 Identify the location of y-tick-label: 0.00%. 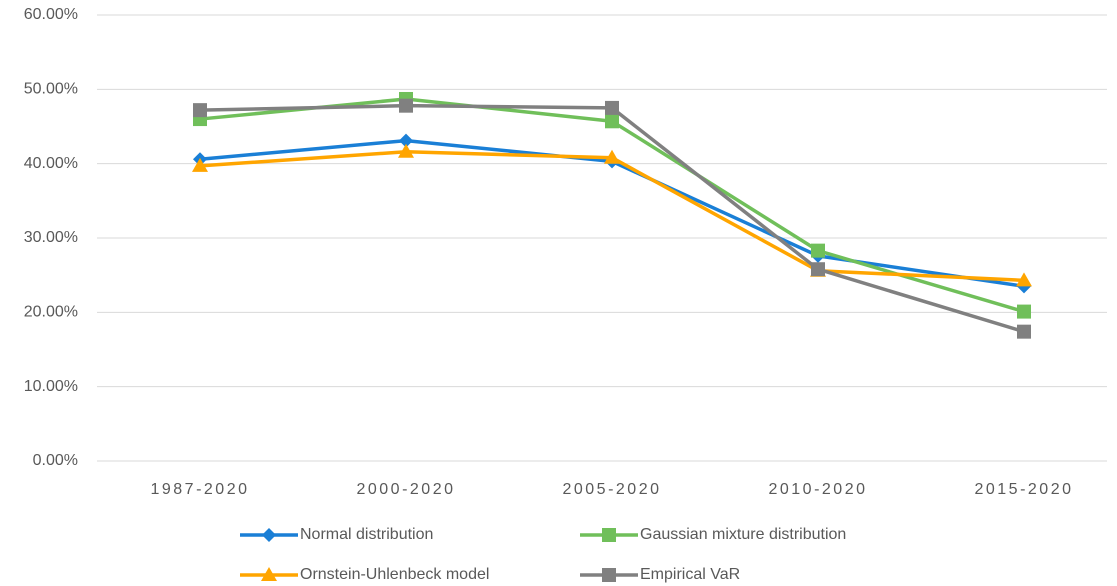
(55, 460).